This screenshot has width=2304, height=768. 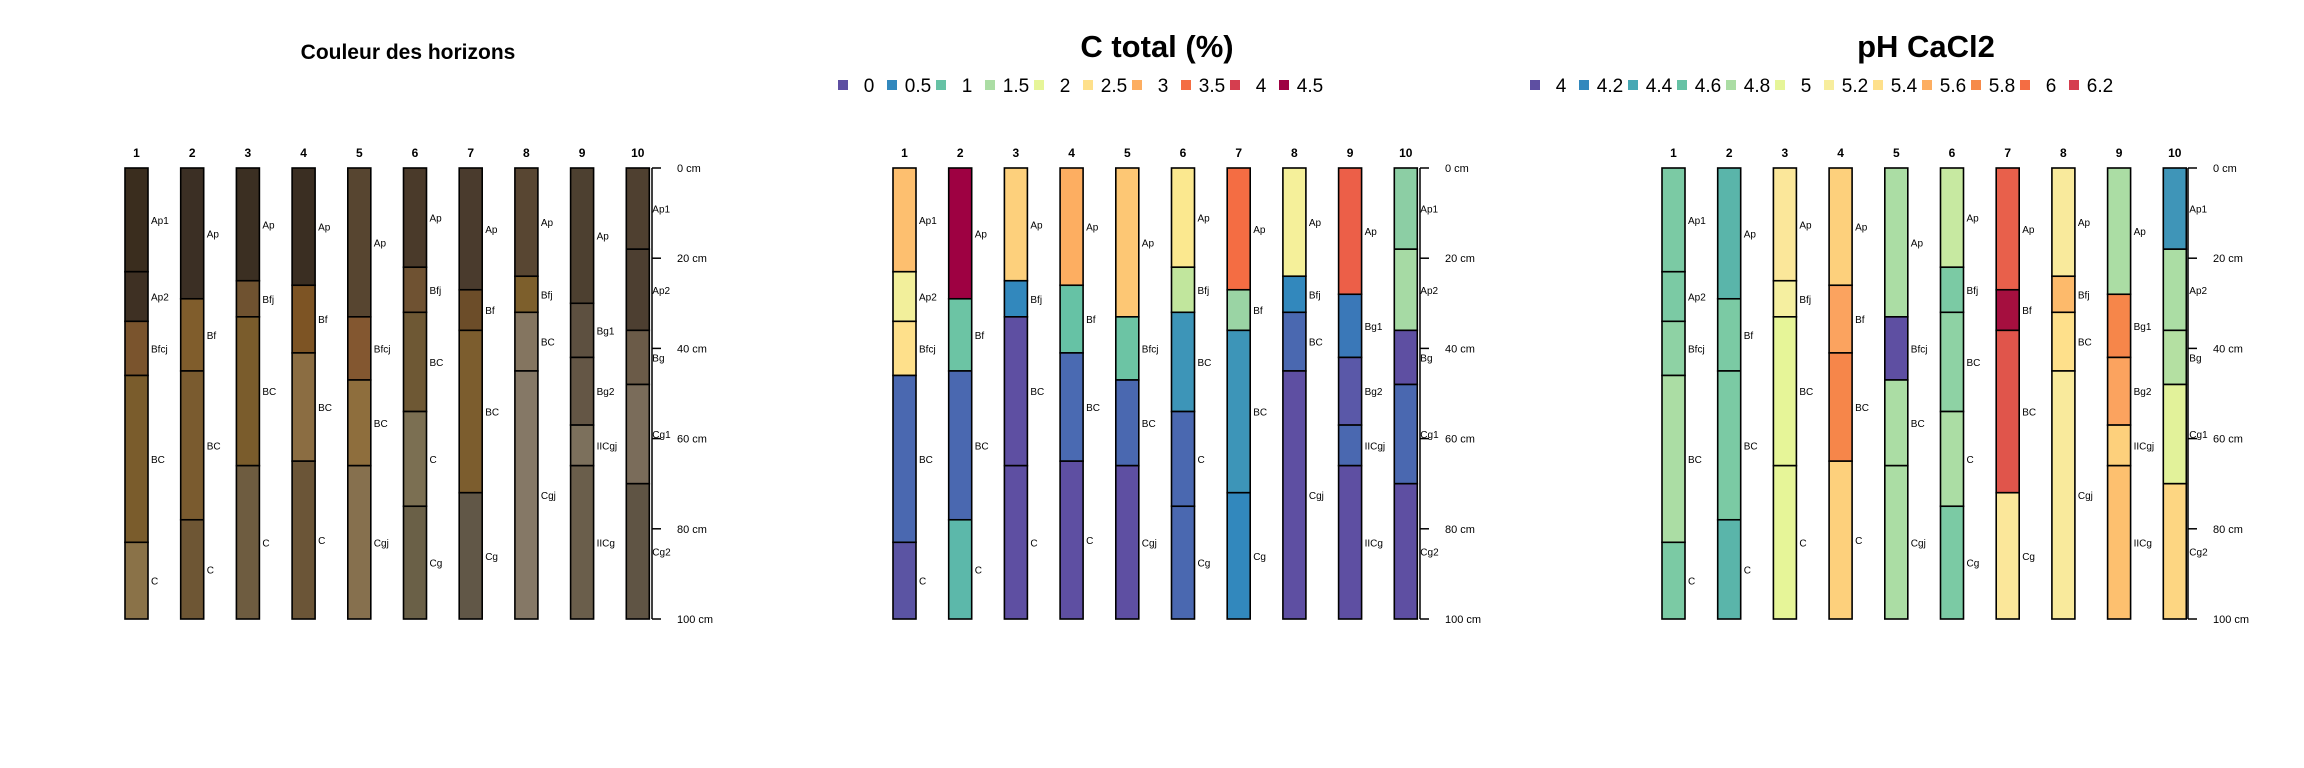 I want to click on horizon-label: IICg, so click(x=1374, y=543).